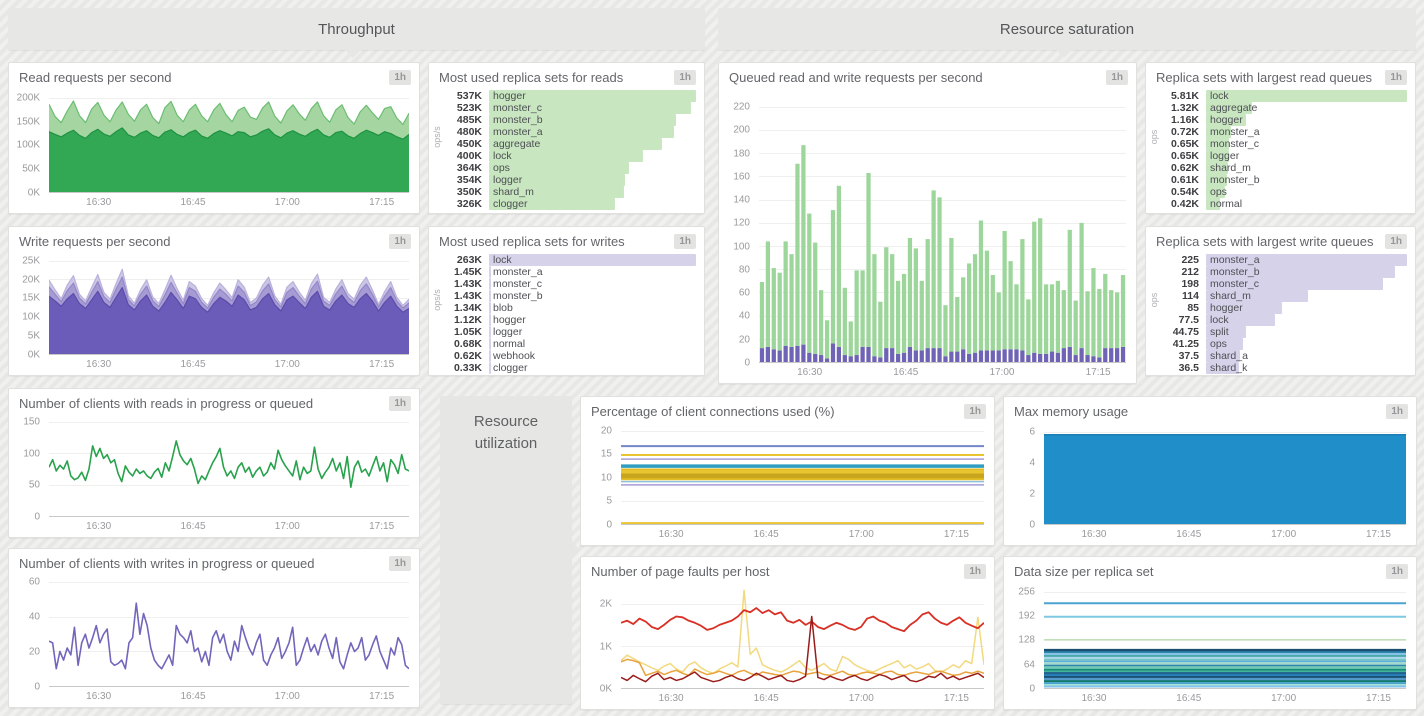 This screenshot has width=1424, height=716. I want to click on toplist-row: 198 monster_c, so click(1283, 284).